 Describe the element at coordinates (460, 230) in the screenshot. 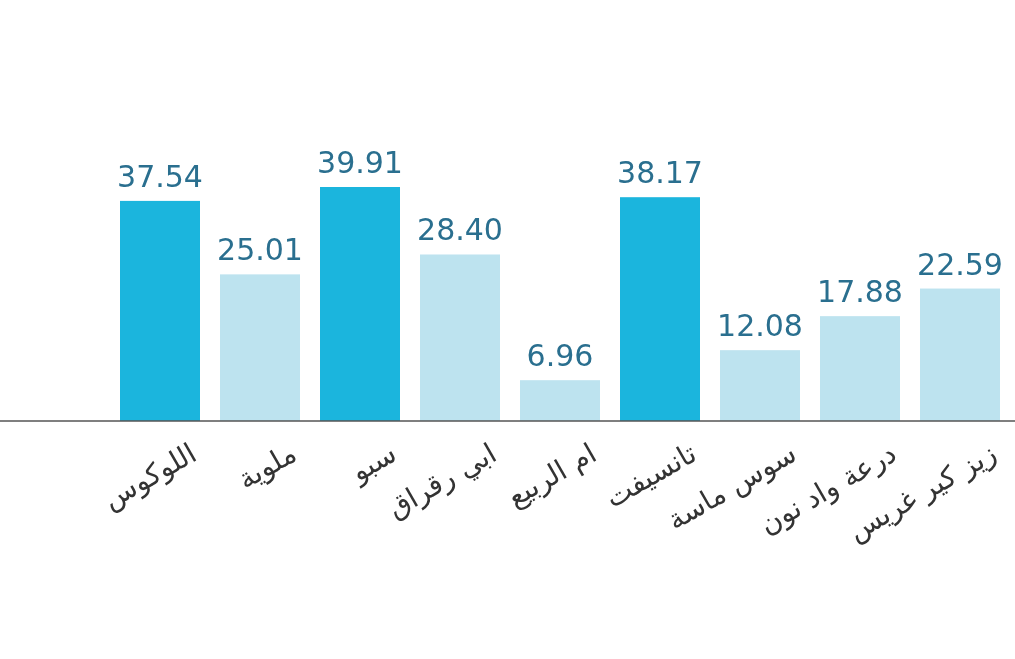

I see `data-label: 28.40` at that location.